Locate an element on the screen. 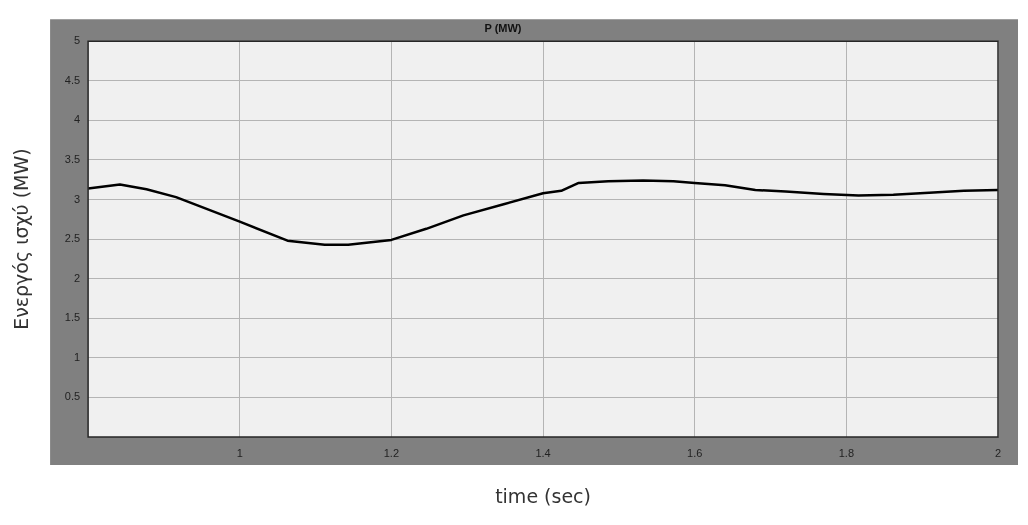 Image resolution: width=1028 pixels, height=525 pixels. y-tick-label: 1.5 is located at coordinates (72, 317).